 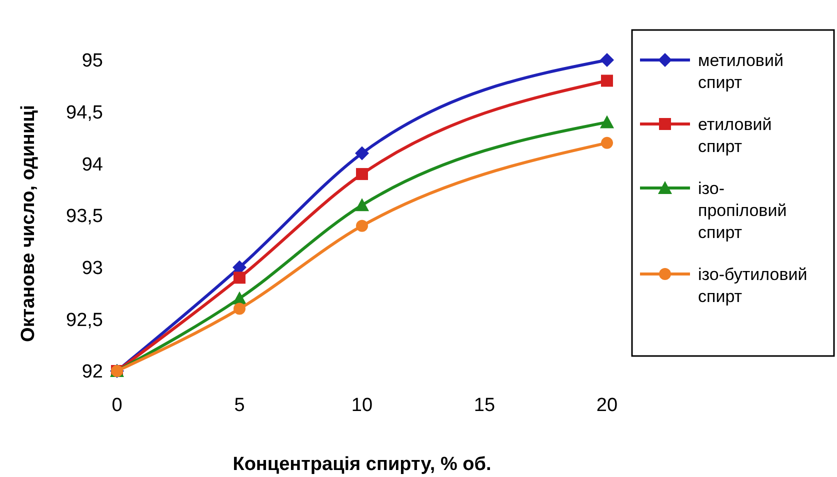 What do you see at coordinates (741, 71) in the screenshot?
I see `legend-label: метиловий спирт` at bounding box center [741, 71].